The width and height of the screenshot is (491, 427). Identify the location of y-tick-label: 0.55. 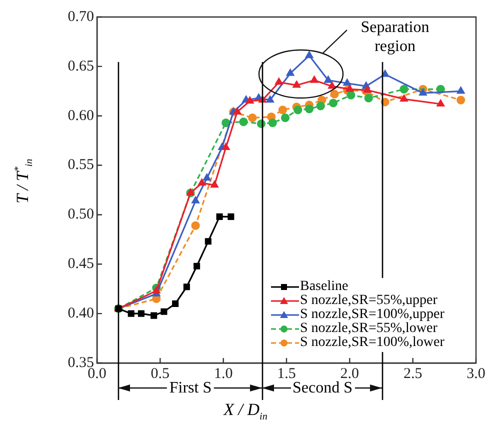
(81, 165).